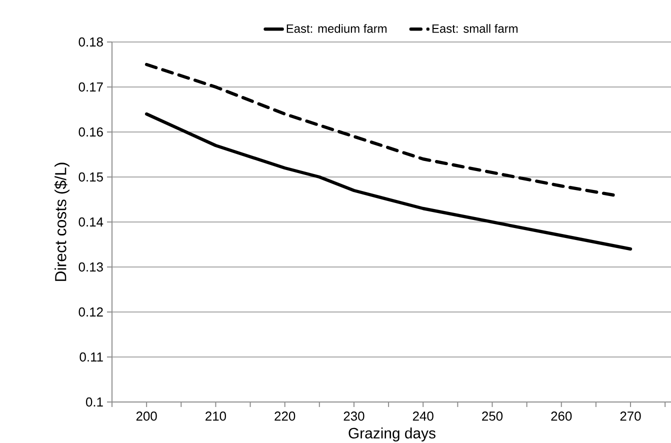 Image resolution: width=671 pixels, height=443 pixels. I want to click on y-tick-label: 0.13, so click(90, 267).